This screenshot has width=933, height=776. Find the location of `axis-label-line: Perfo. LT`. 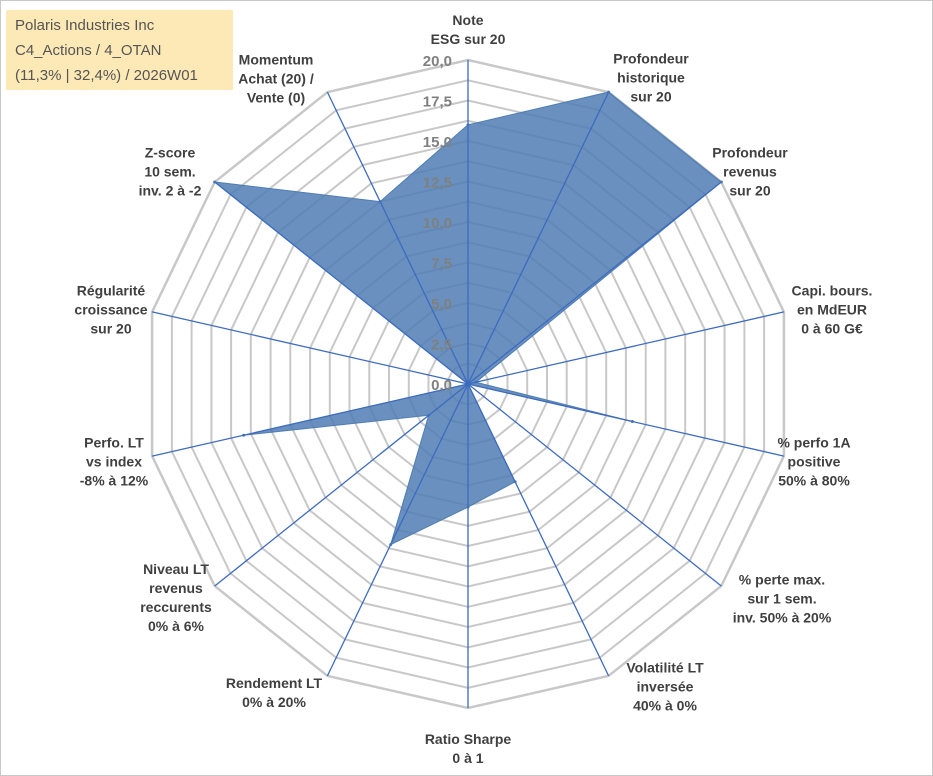

axis-label-line: Perfo. LT is located at coordinates (114, 442).